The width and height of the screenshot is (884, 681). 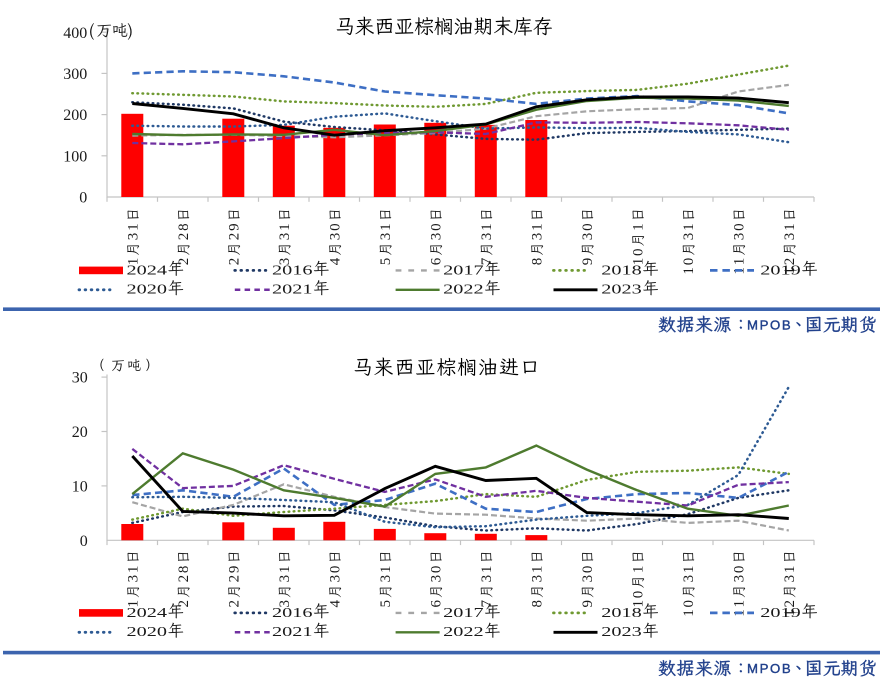 What do you see at coordinates (740, 265) in the screenshot?
I see `svg-text: 11` at bounding box center [740, 265].